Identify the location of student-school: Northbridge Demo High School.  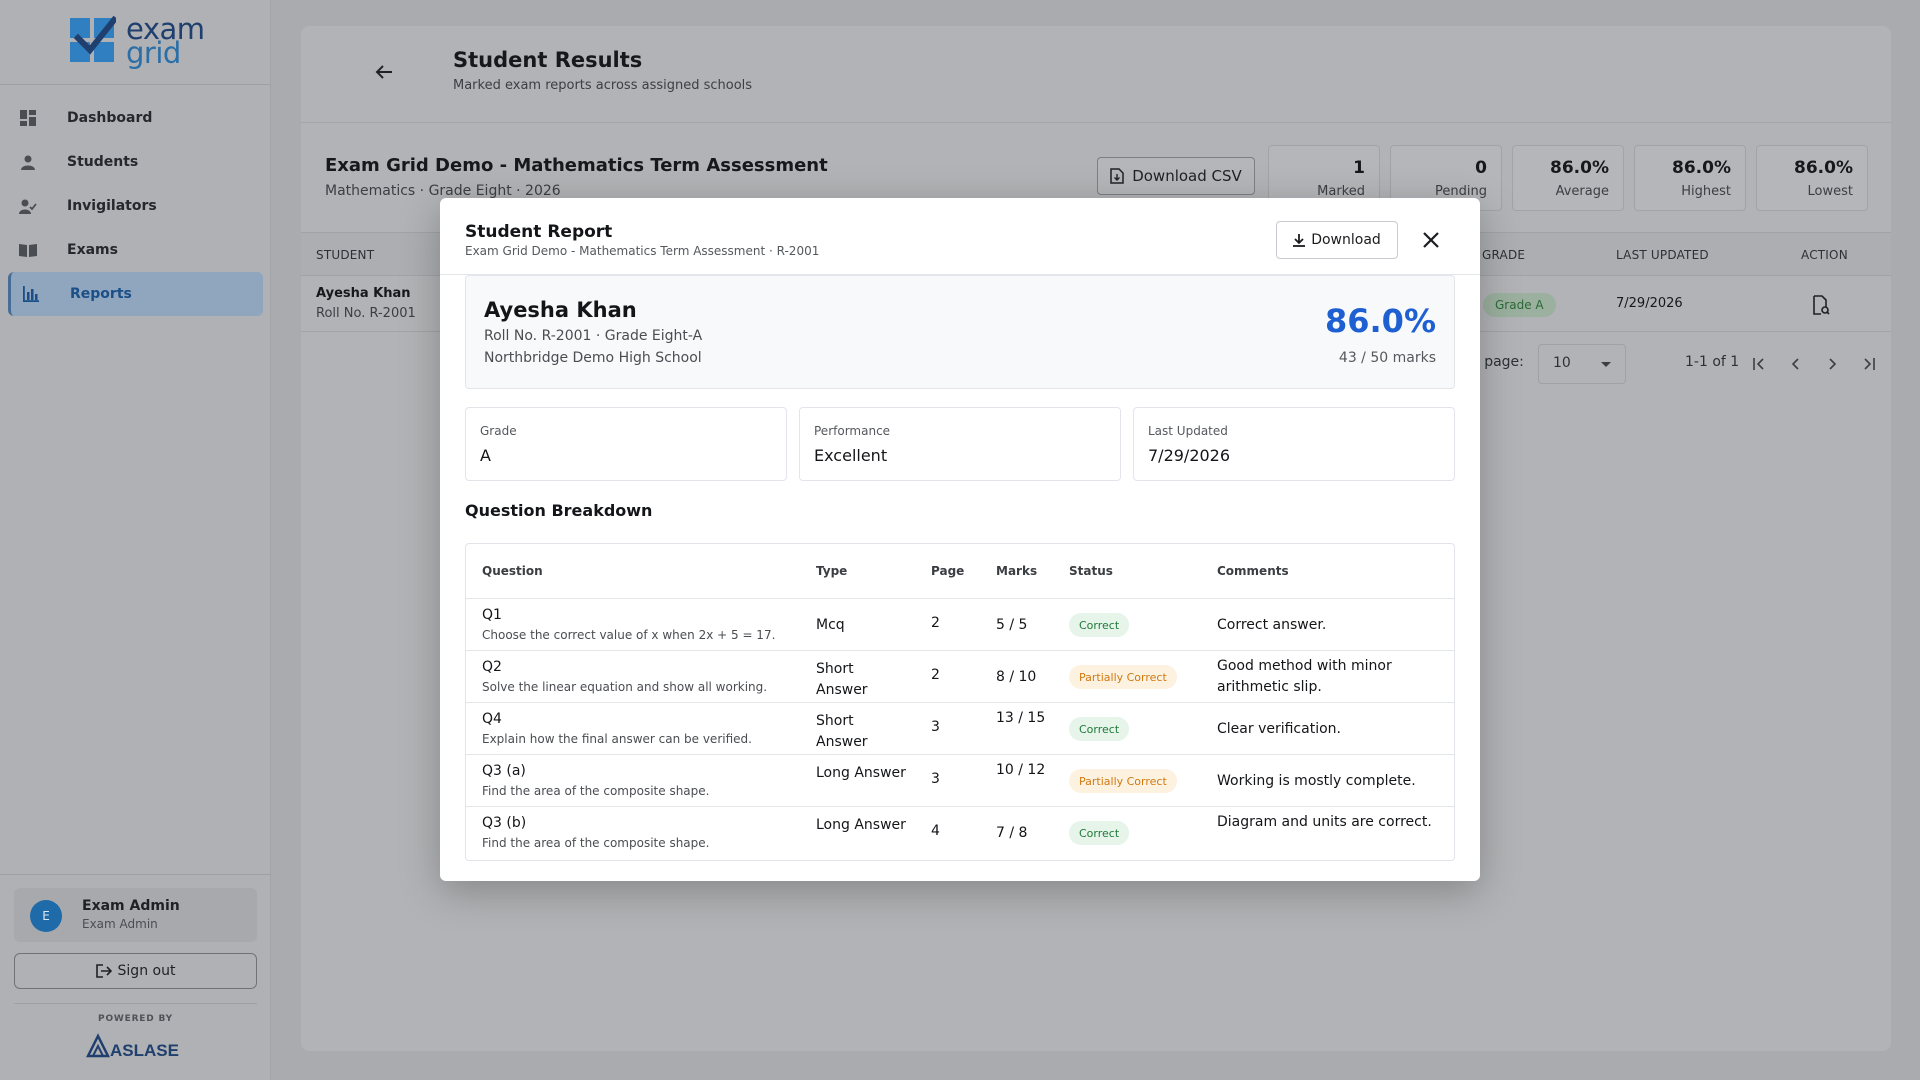
(593, 358).